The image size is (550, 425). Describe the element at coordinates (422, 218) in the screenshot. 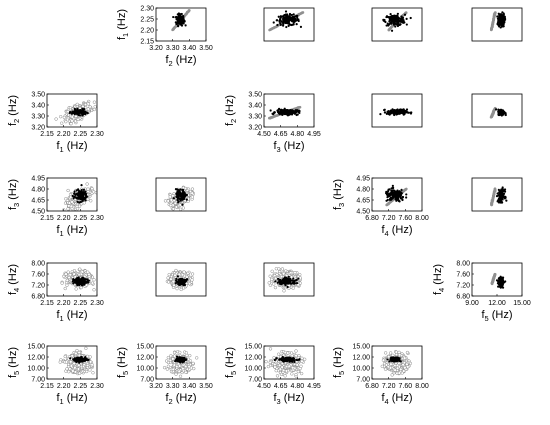

I see `x-tick-label: 8.00` at that location.